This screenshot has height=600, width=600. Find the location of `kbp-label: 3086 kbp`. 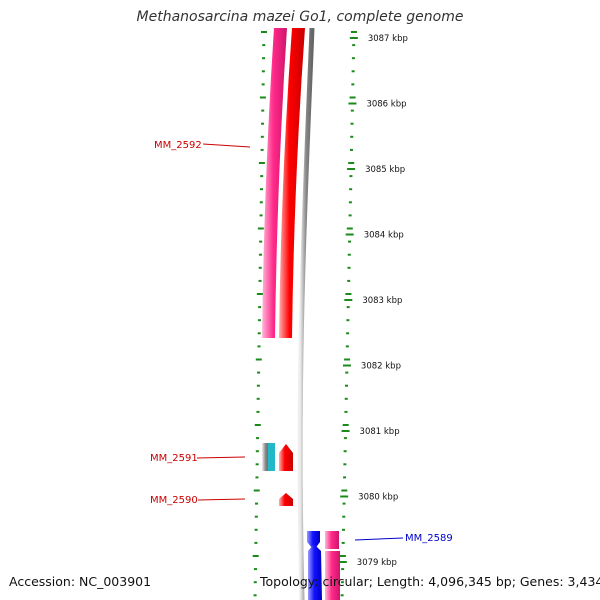

kbp-label: 3086 kbp is located at coordinates (386, 105).